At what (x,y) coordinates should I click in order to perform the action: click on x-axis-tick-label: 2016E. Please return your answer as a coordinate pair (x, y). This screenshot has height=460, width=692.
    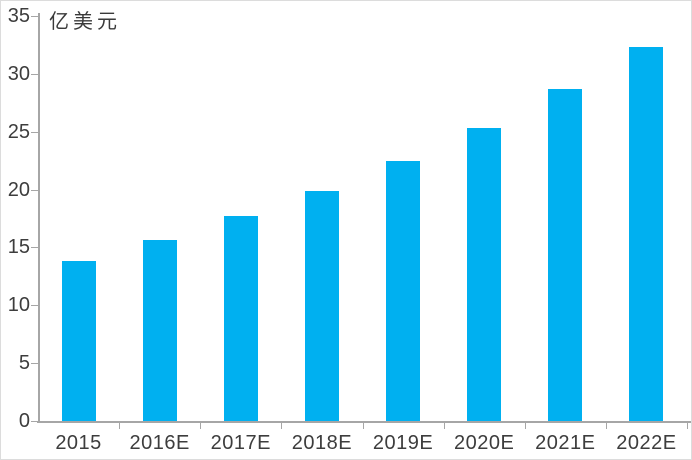
    Looking at the image, I should click on (159, 443).